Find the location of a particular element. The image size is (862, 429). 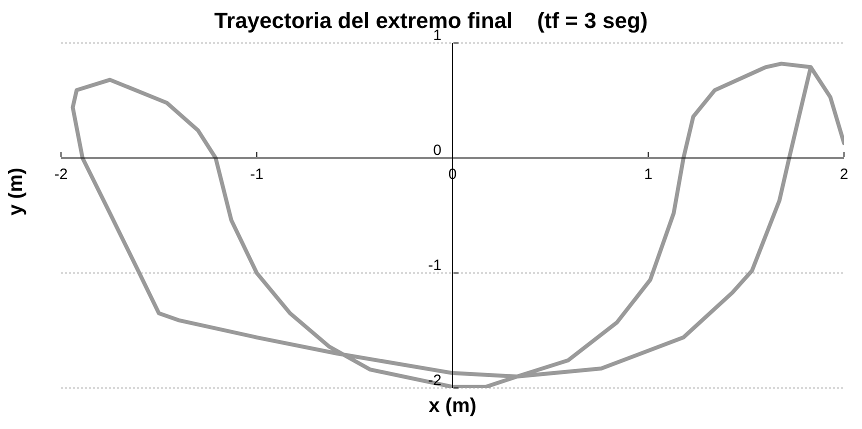

y-axis-title: y (m) is located at coordinates (16, 192).